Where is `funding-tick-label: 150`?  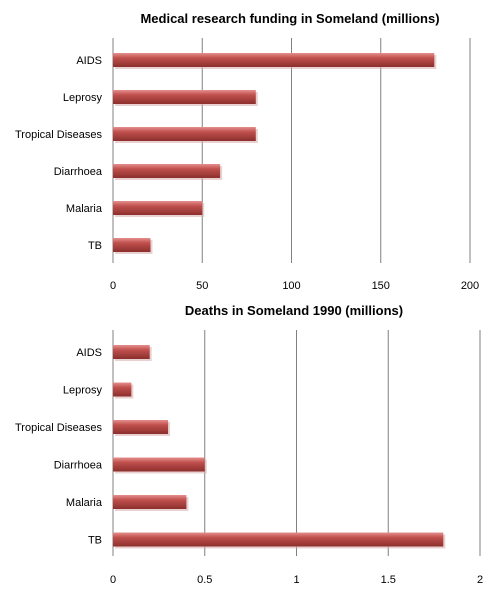
funding-tick-label: 150 is located at coordinates (381, 286).